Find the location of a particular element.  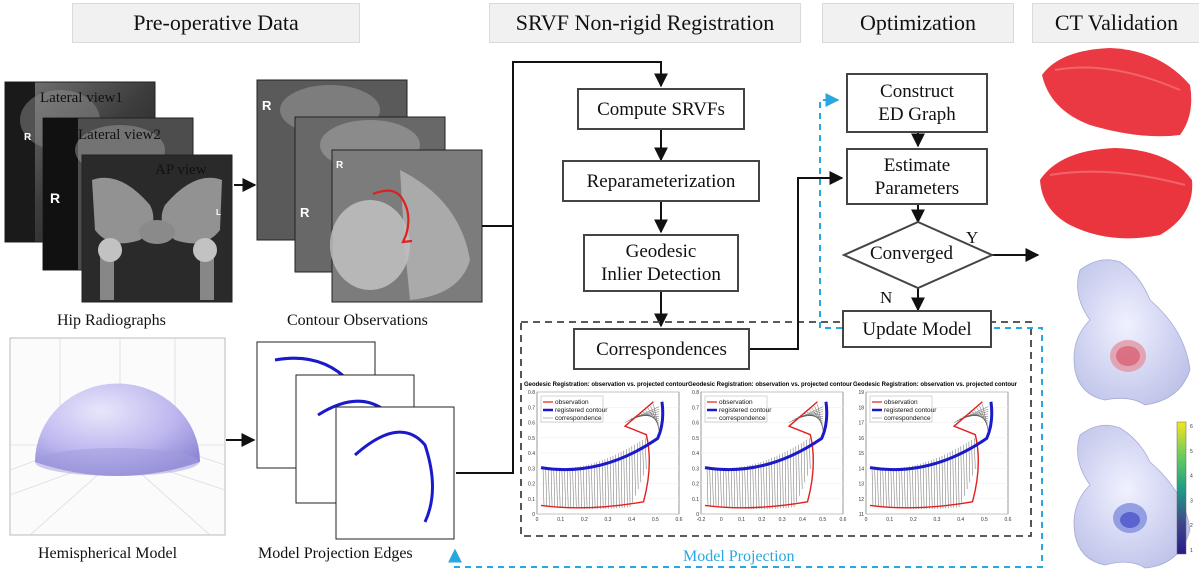

arrow-correspondences-to-estimate is located at coordinates (797, 260).